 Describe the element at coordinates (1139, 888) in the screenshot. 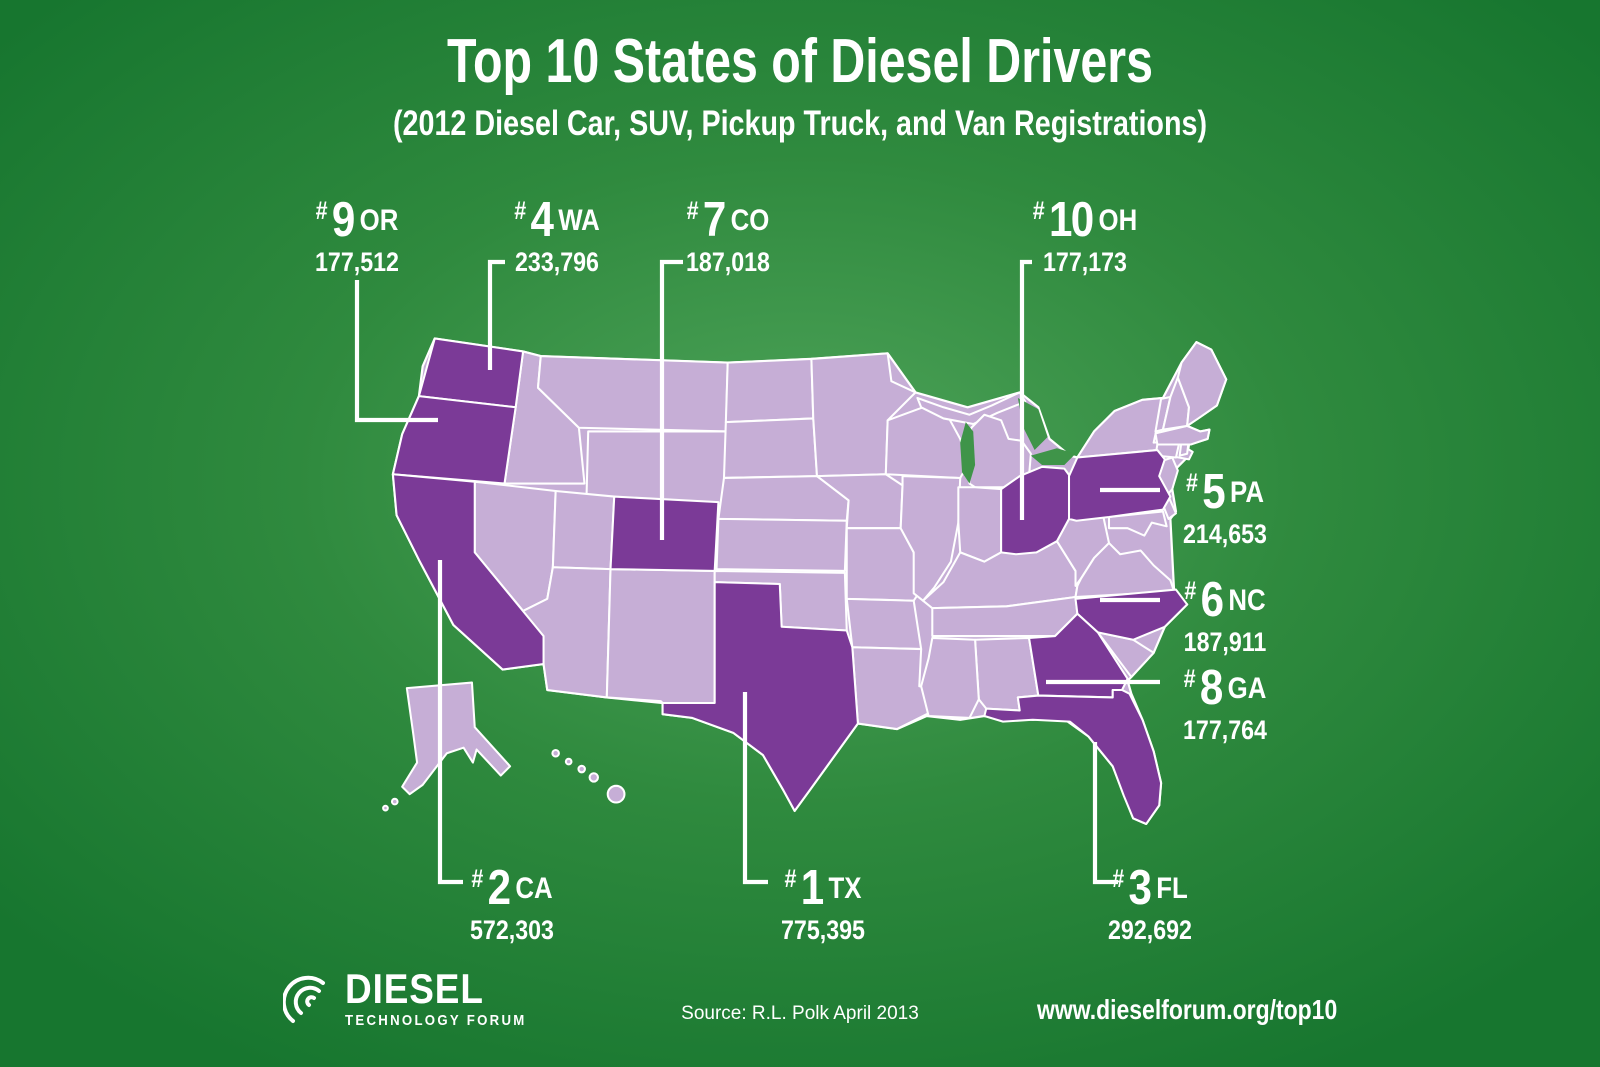

I see `callout-fl-rank: 3` at that location.